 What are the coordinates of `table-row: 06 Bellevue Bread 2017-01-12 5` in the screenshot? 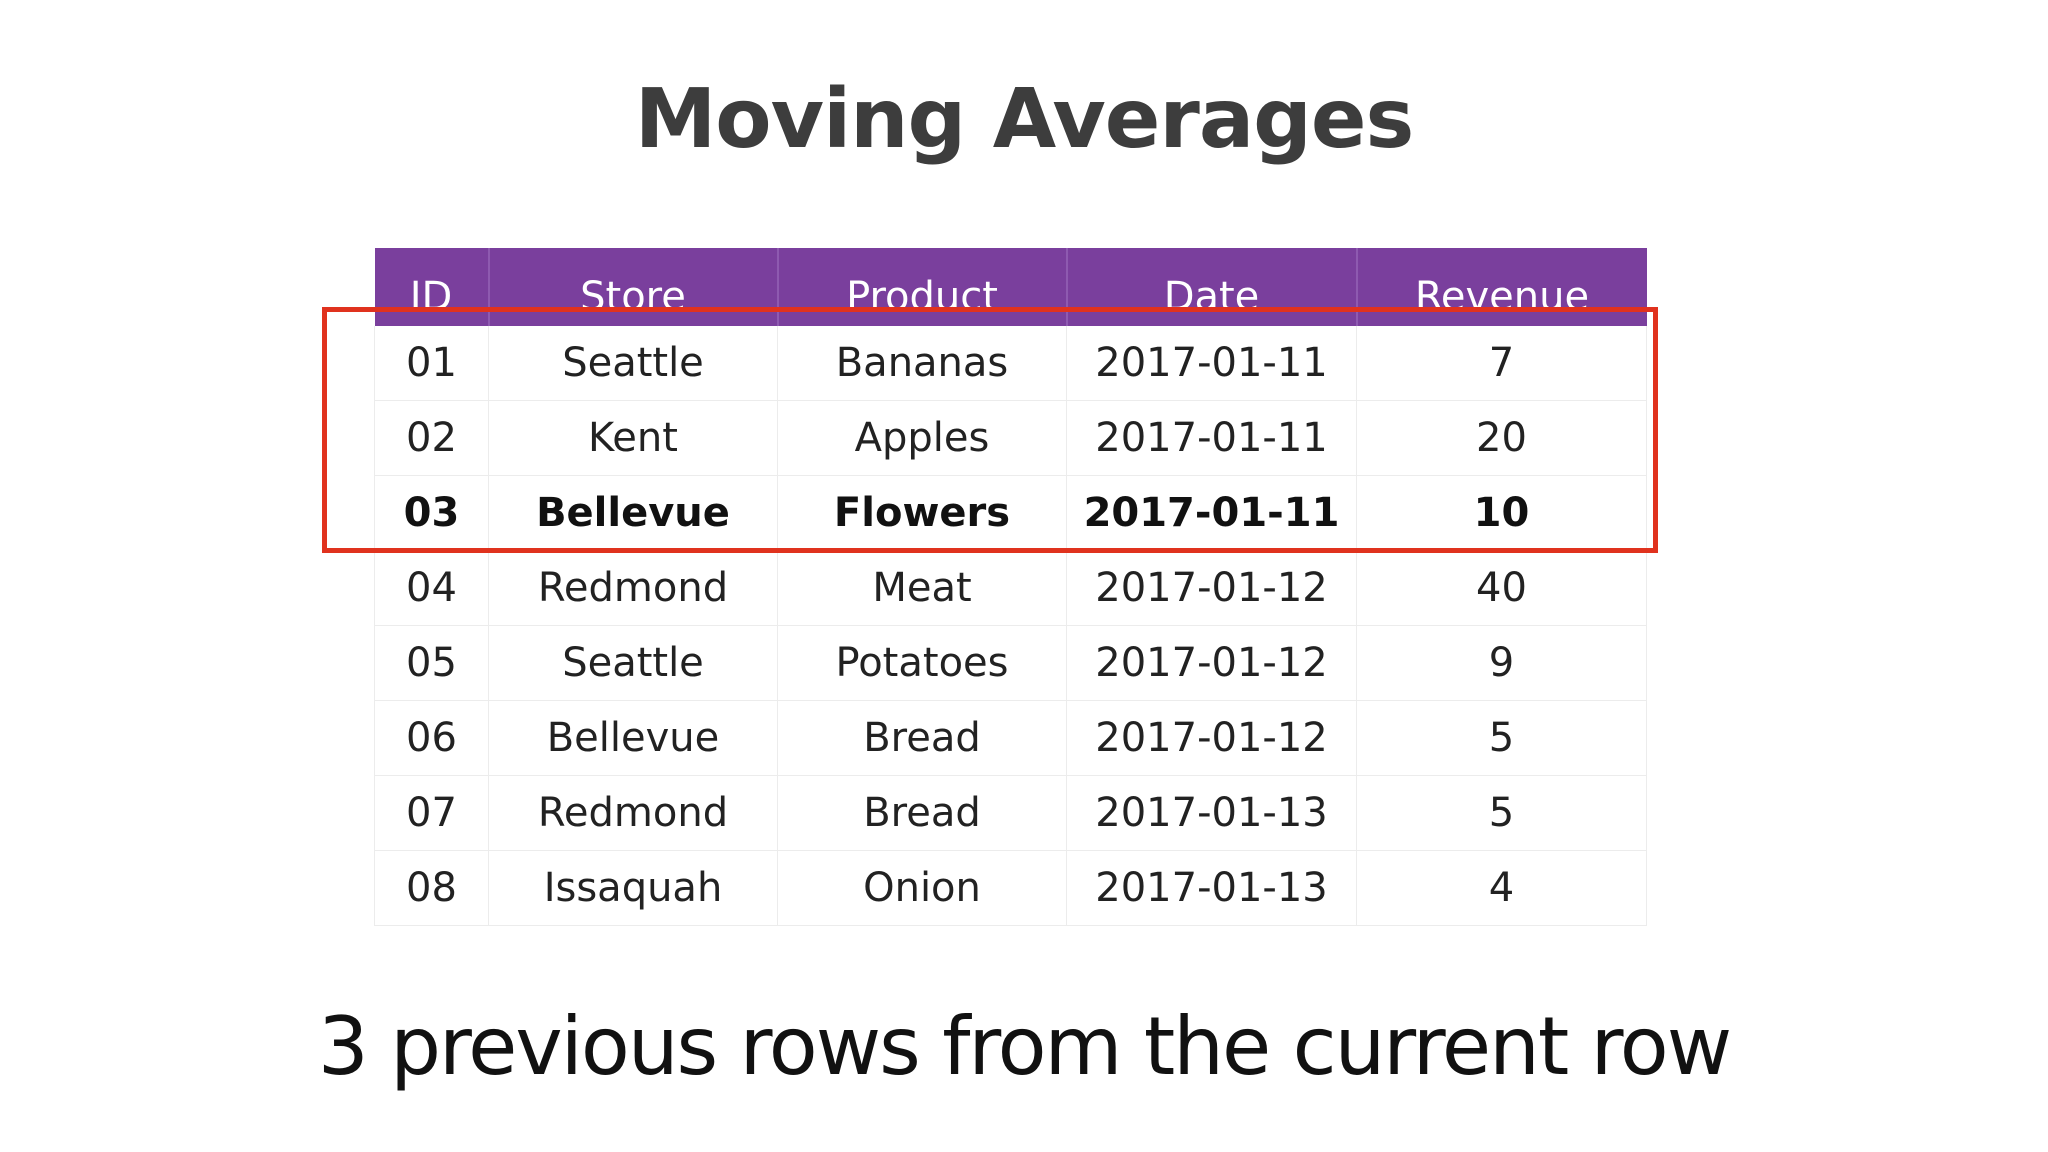 It's located at (1010, 738).